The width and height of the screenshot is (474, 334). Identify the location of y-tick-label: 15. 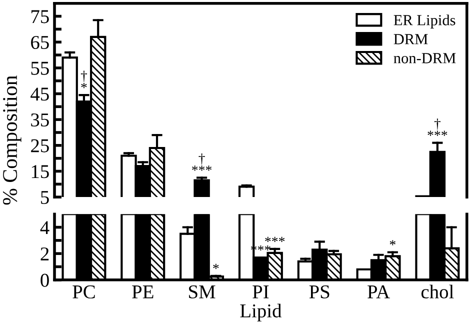
(40, 171).